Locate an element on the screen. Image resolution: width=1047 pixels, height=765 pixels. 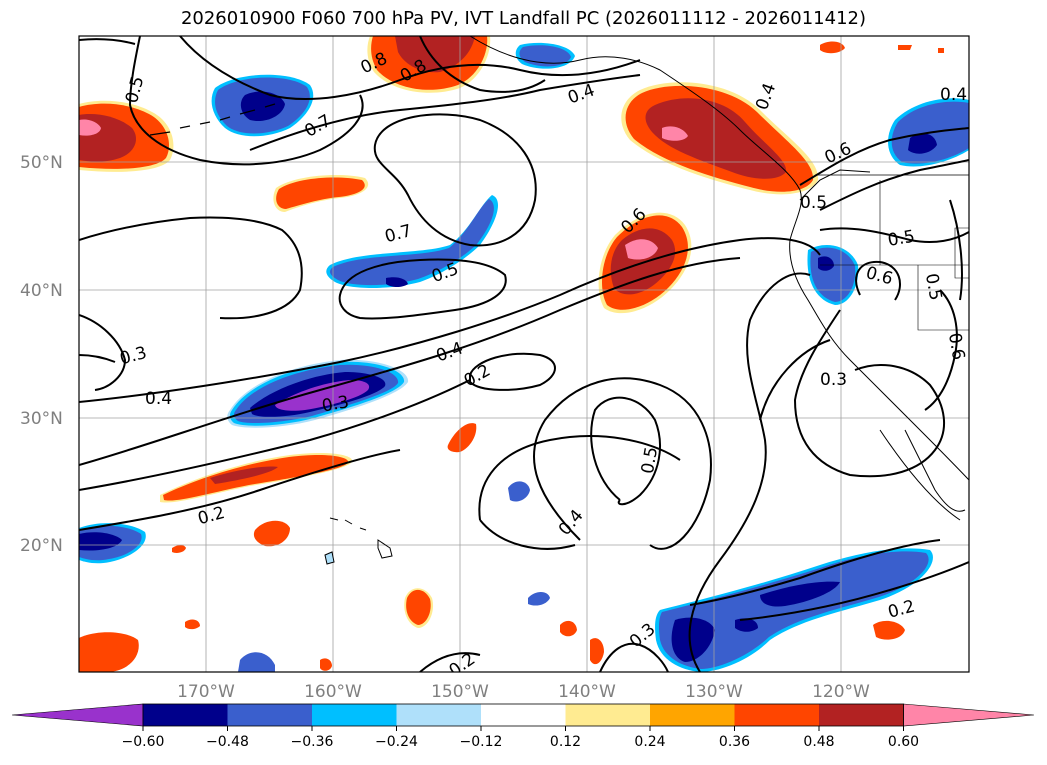
colorbar-tick-label: −0.60 is located at coordinates (143, 742).